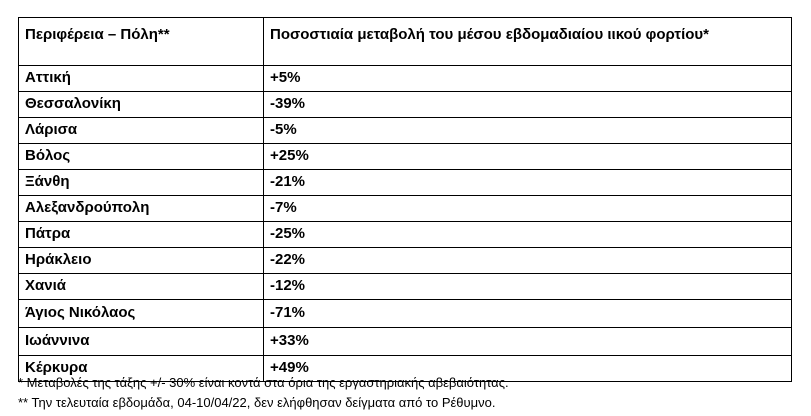  I want to click on table-row: Άγιος Νικόλαος -71%, so click(405, 313).